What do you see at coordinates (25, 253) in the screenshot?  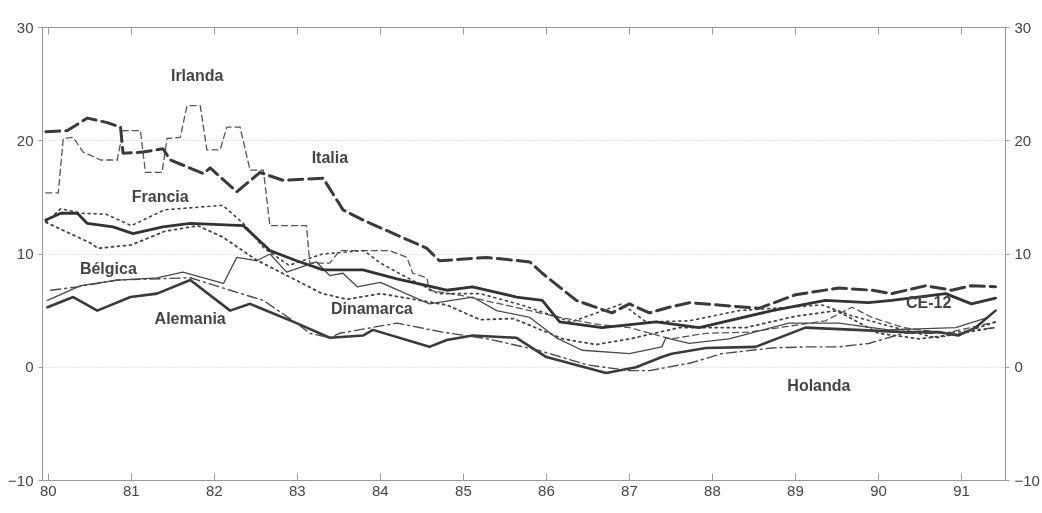 I see `y-tick-label: 10` at bounding box center [25, 253].